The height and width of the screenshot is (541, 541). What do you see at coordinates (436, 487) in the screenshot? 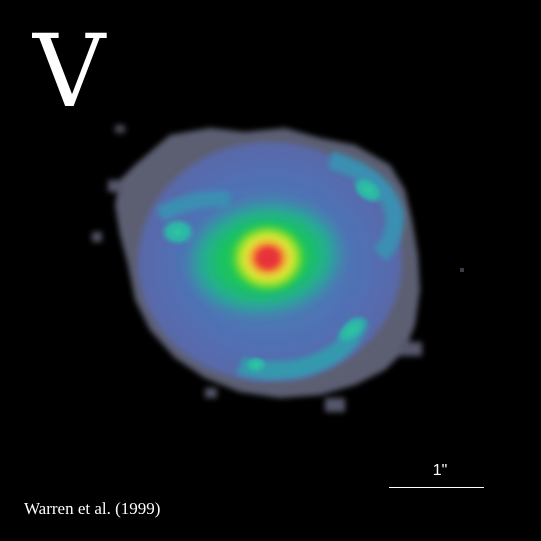
I see `scale-bar` at bounding box center [436, 487].